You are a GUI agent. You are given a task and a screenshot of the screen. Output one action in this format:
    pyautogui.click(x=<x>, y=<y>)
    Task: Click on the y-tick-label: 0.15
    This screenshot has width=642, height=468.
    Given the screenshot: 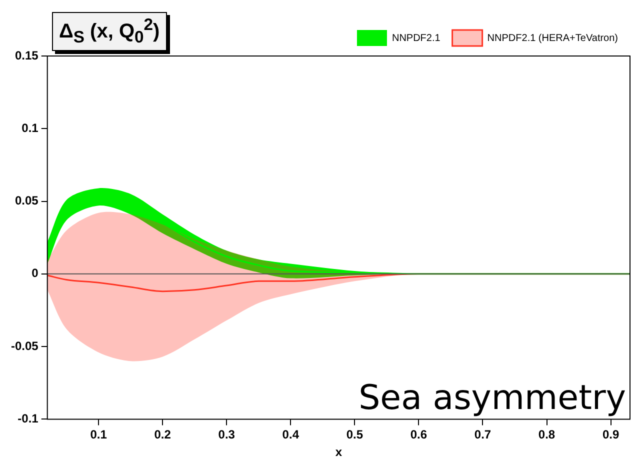 What is the action you would take?
    pyautogui.click(x=26, y=55)
    